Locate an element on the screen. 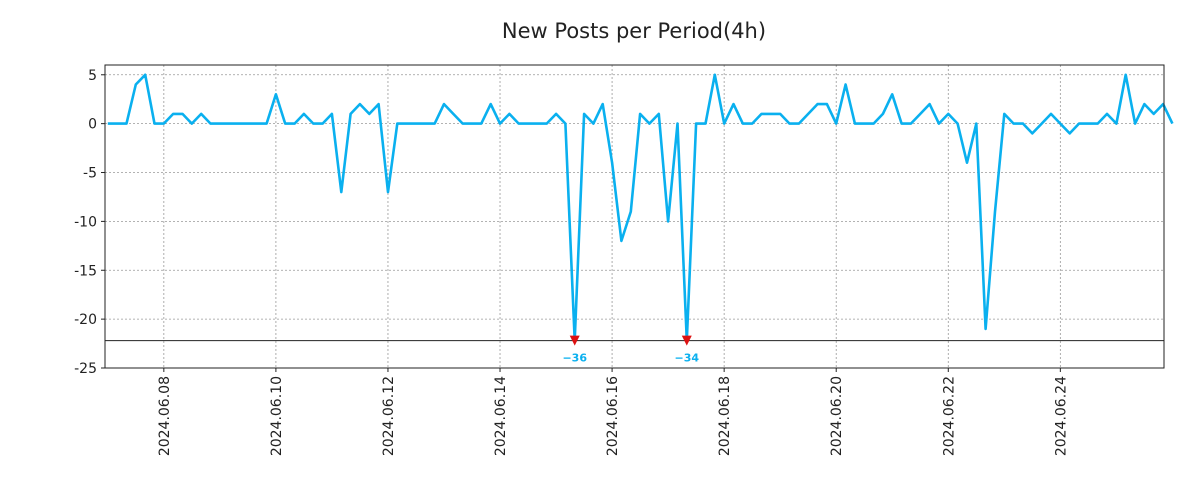 The image size is (1200, 500). y-axis-ticks: 5 0 -5 -10 -15 -20 -25 is located at coordinates (89, 222).